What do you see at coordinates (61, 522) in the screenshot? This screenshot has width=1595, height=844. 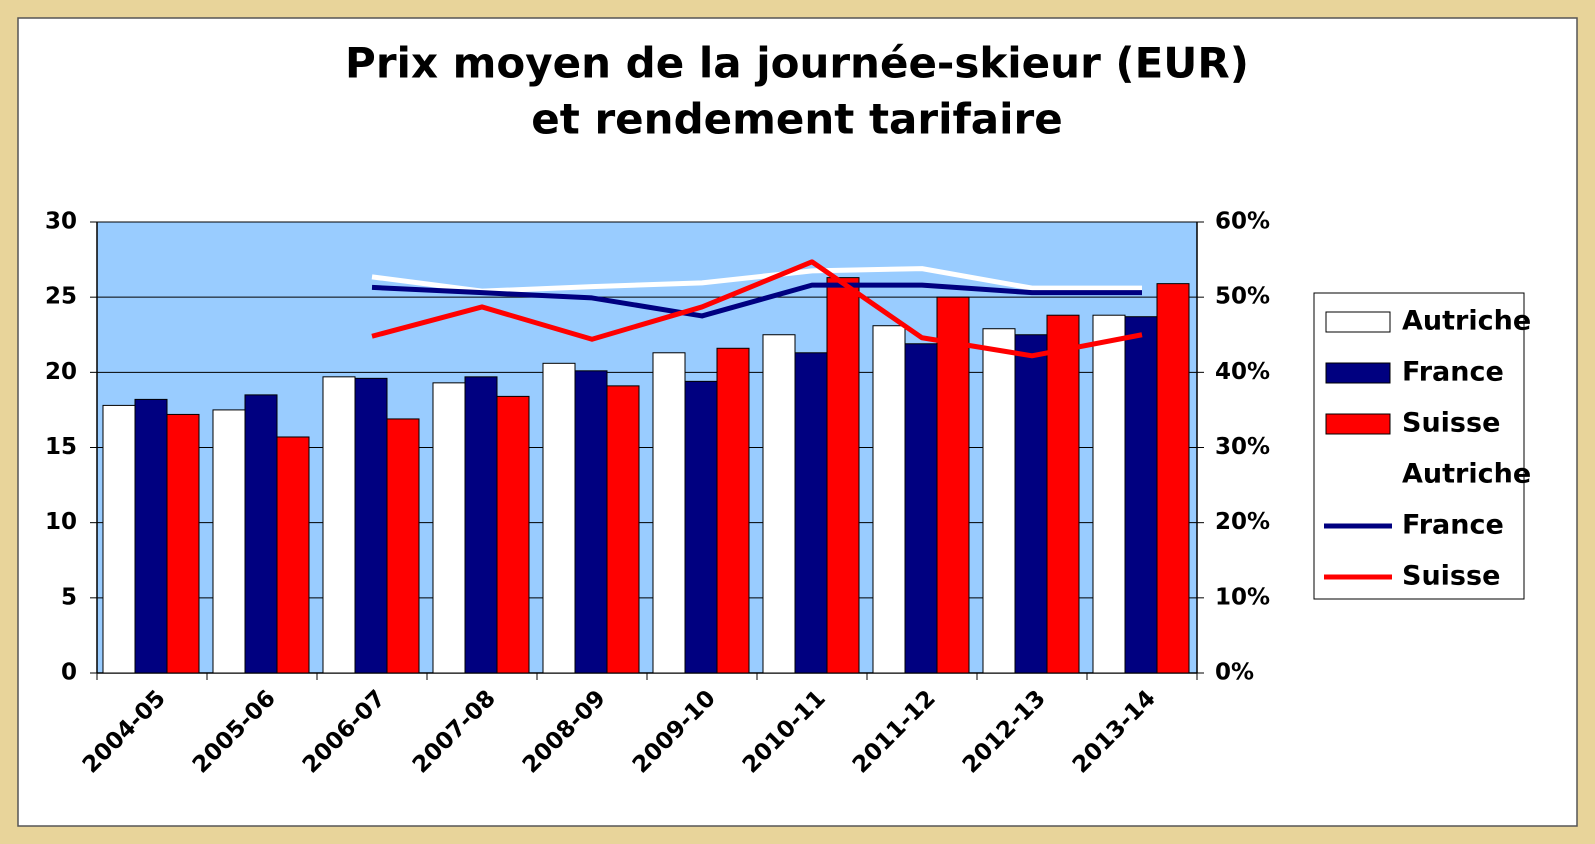 I see `y-tick-label: 10` at bounding box center [61, 522].